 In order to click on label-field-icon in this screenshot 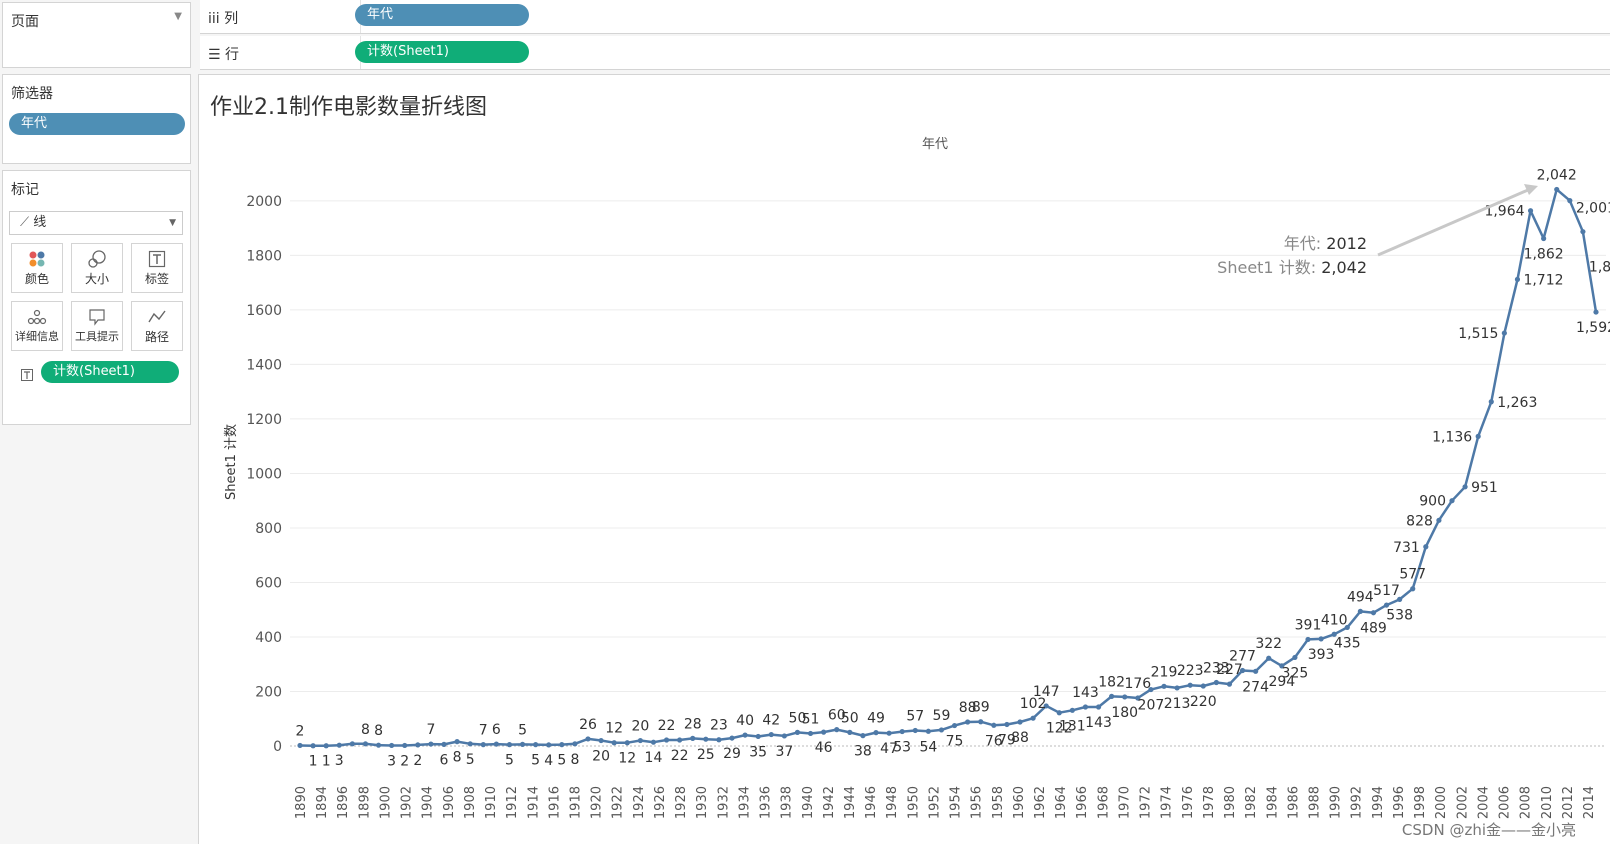, I will do `click(27, 375)`.